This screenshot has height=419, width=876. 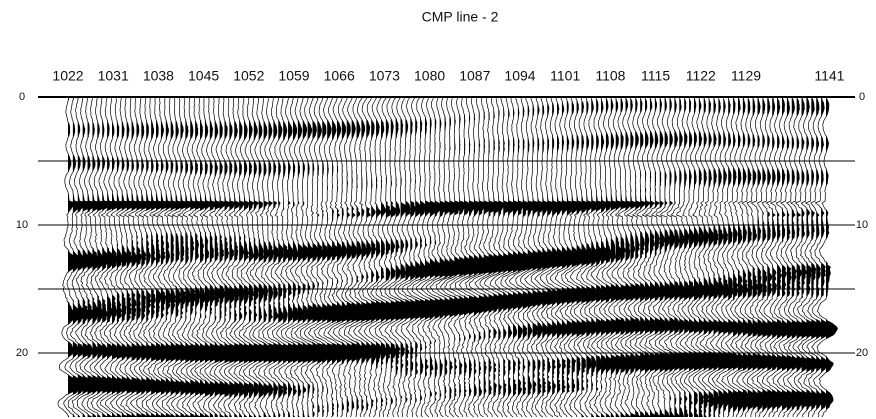 I want to click on y-tick-label: 10, so click(x=22, y=225).